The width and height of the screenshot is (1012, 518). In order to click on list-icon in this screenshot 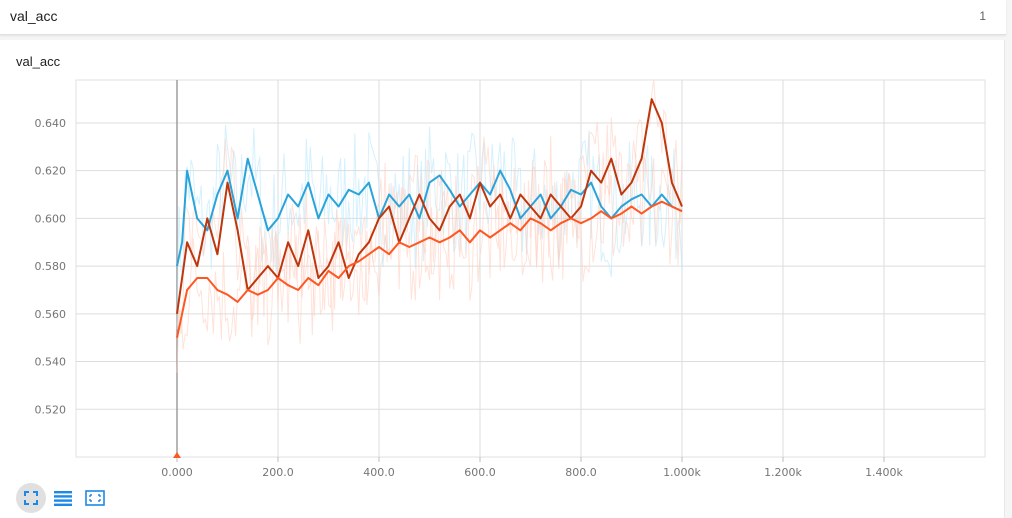, I will do `click(63, 498)`.